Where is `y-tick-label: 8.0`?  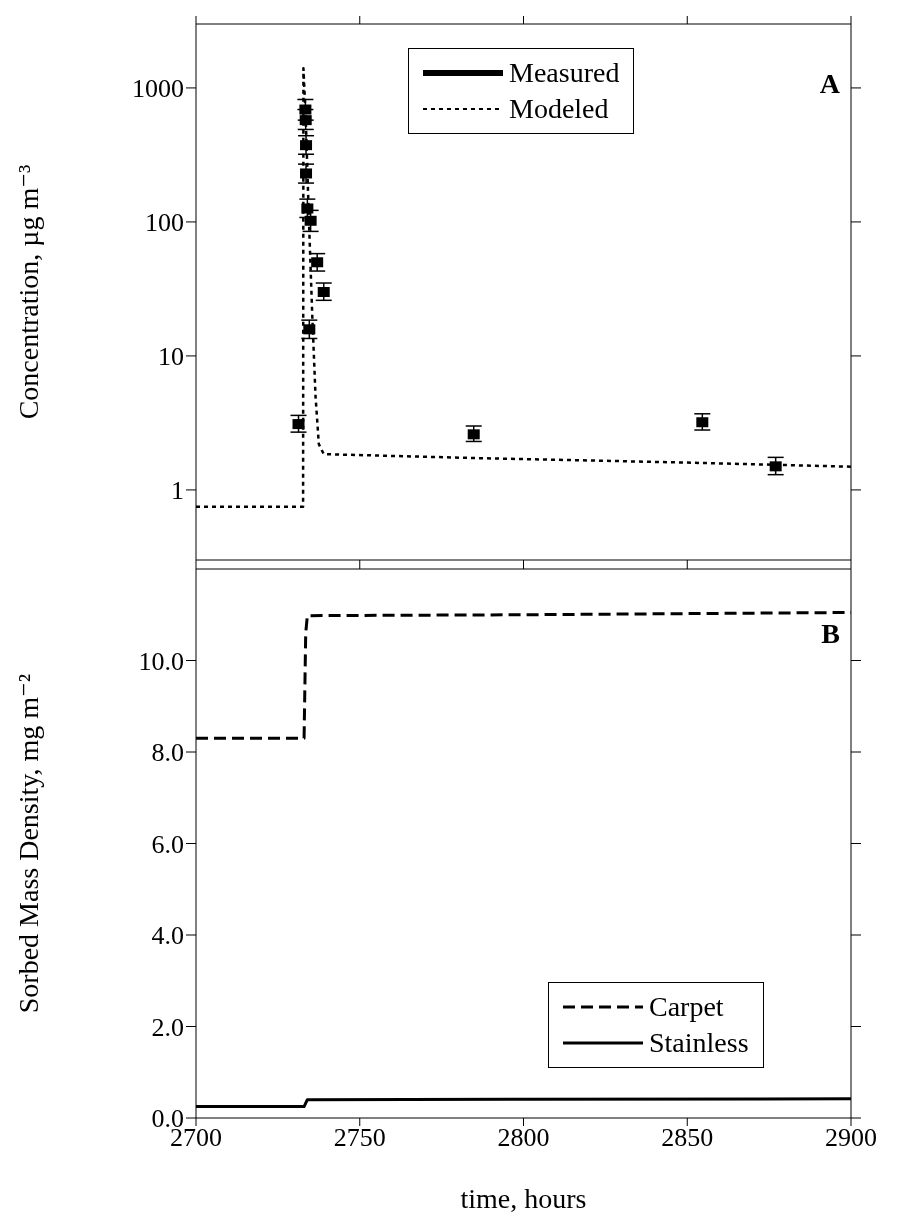 y-tick-label: 8.0 is located at coordinates (167, 753).